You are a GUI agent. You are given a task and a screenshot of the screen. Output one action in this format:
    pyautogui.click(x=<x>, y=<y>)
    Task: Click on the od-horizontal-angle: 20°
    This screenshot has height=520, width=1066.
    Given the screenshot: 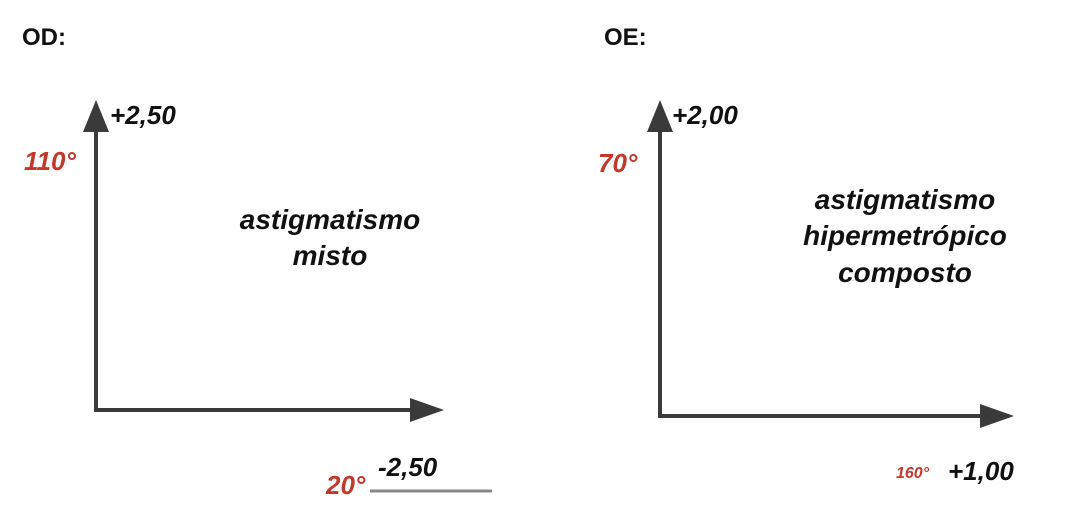 What is the action you would take?
    pyautogui.click(x=346, y=485)
    